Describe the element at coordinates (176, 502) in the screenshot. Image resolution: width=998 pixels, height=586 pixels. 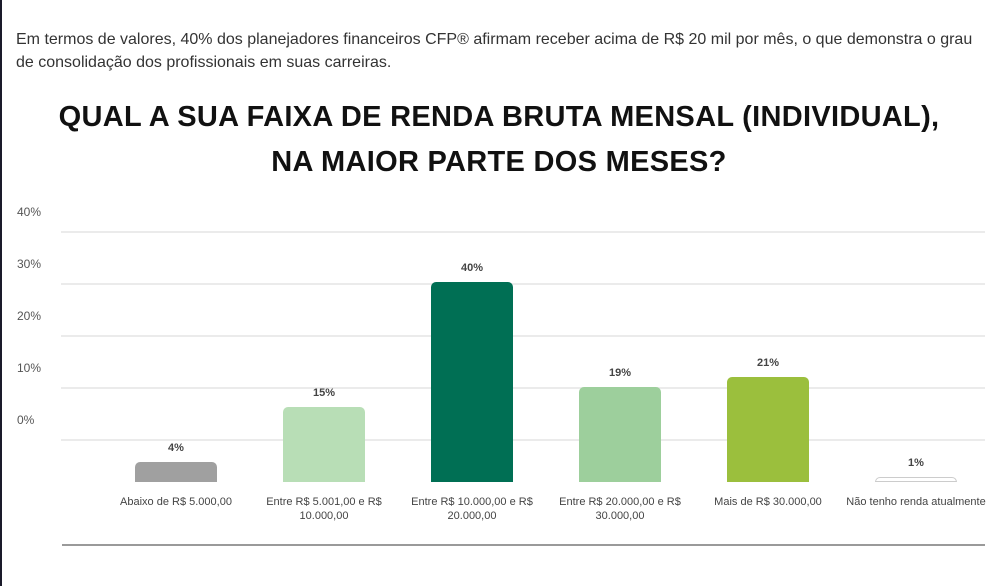
I see `category-label: Abaixo de R$ 5.000,00` at that location.